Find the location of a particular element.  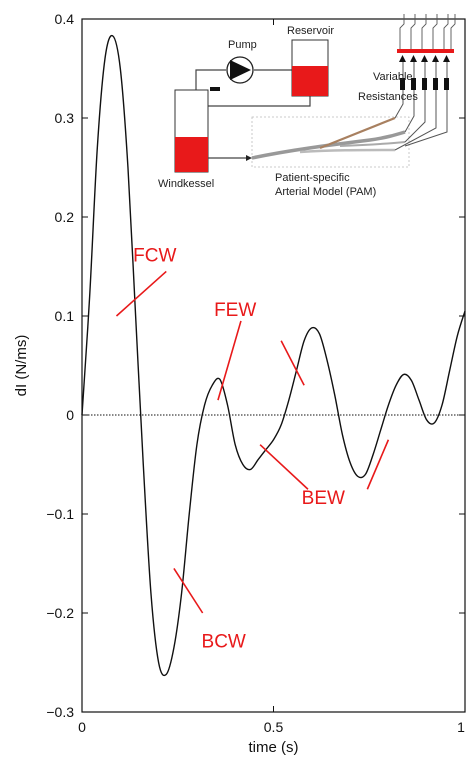

y-tick-label: 0.1 is located at coordinates (65, 316).